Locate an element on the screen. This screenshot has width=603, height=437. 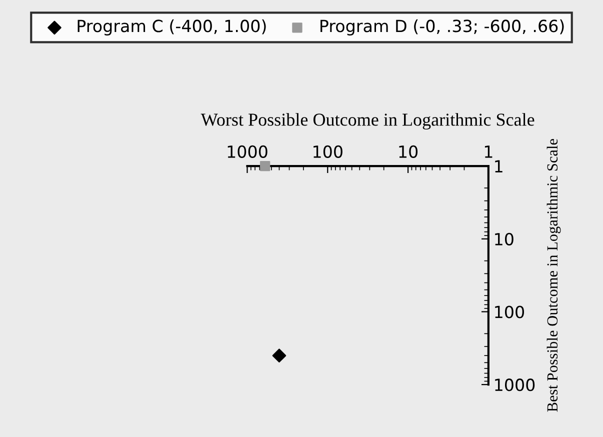
y-axis-title: Best Possible Outcome in Logarithmic Scale is located at coordinates (553, 275).